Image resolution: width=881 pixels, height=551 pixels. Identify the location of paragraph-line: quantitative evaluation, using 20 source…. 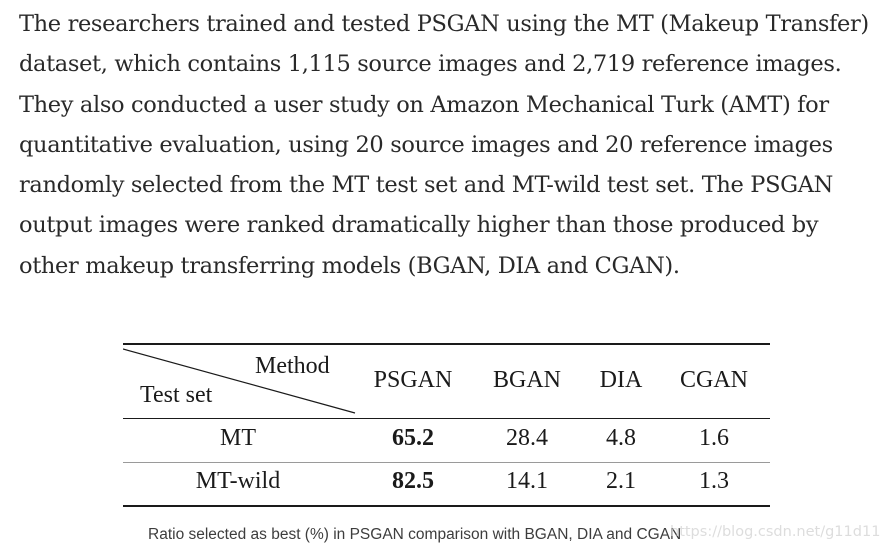
(426, 144).